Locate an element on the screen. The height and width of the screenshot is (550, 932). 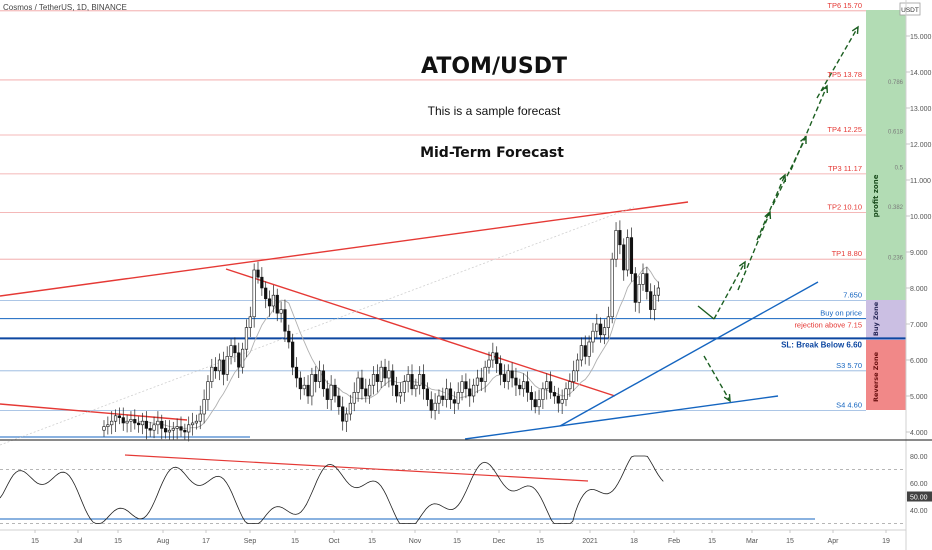
oscillator-axis: 80.00 60.00 40.00 50.00 is located at coordinates (919, 484).